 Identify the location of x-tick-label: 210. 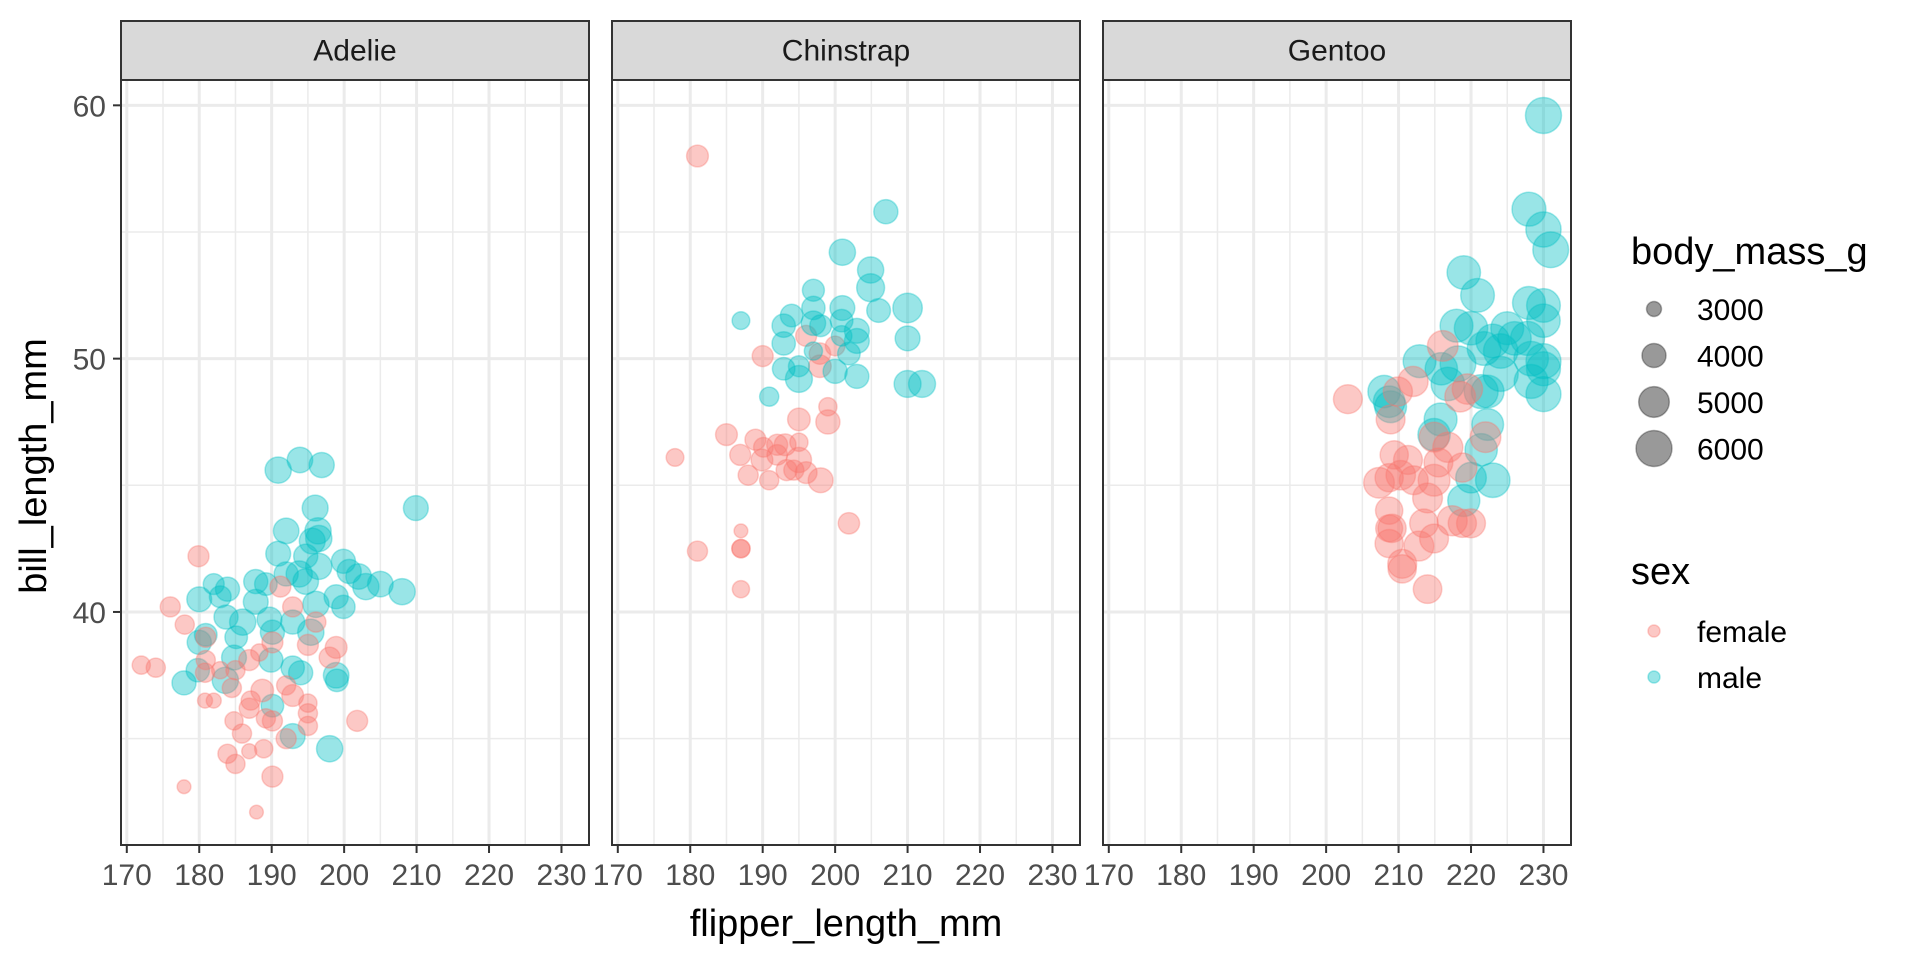
(417, 875).